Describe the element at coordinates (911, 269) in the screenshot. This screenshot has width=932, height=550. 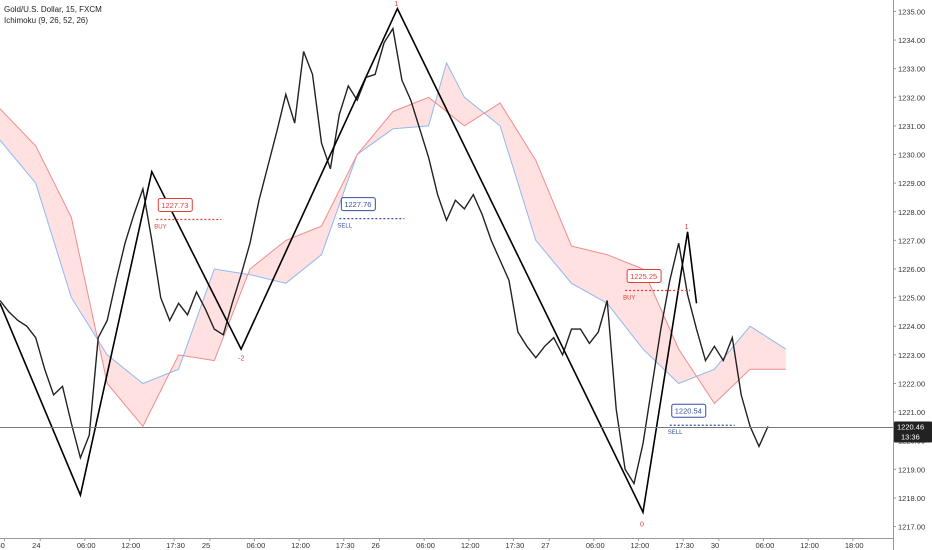
I see `y-tick-label-9: 1226.00` at that location.